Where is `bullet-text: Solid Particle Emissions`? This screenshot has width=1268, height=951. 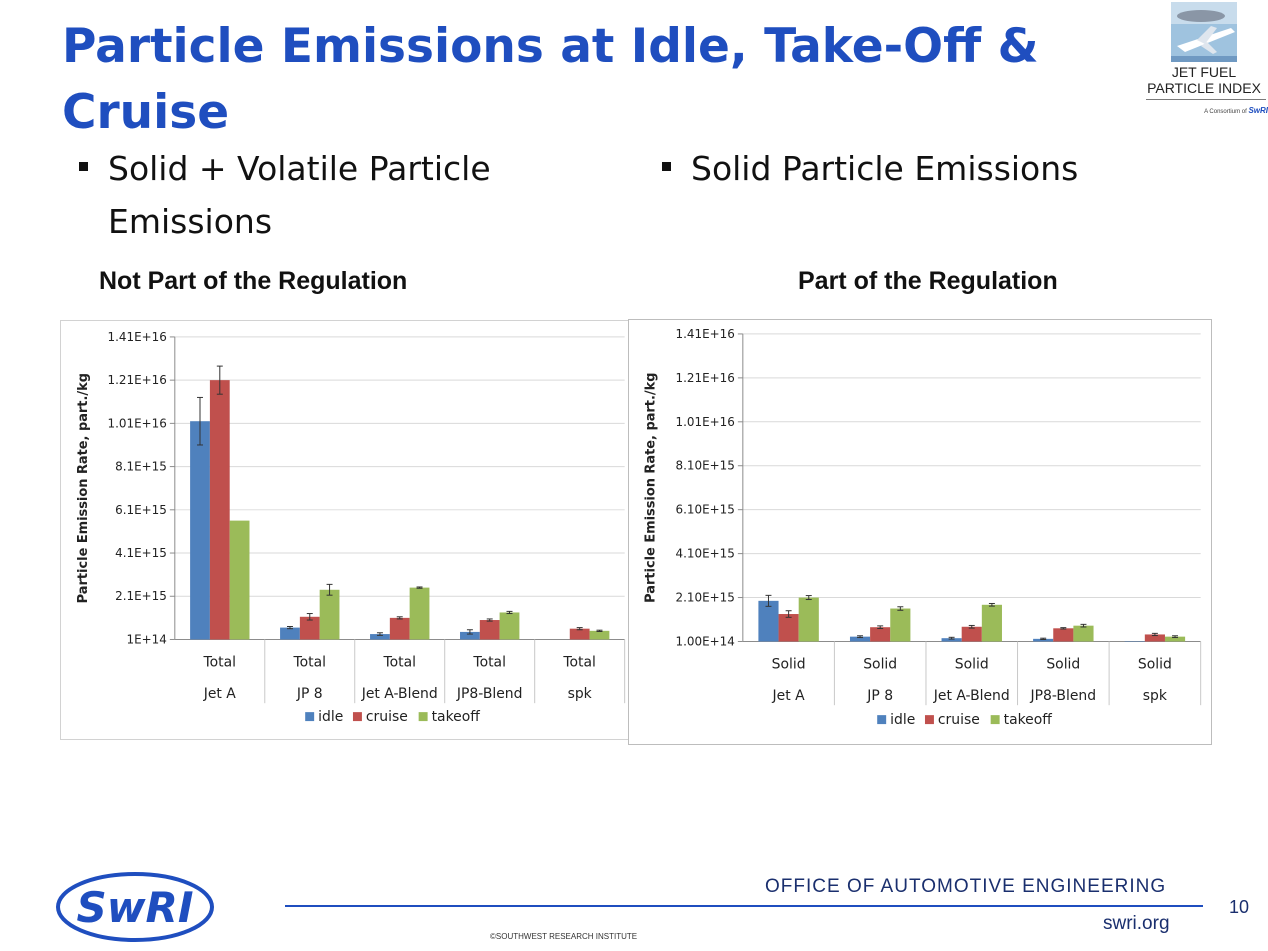
bullet-text: Solid Particle Emissions is located at coordinates (885, 168).